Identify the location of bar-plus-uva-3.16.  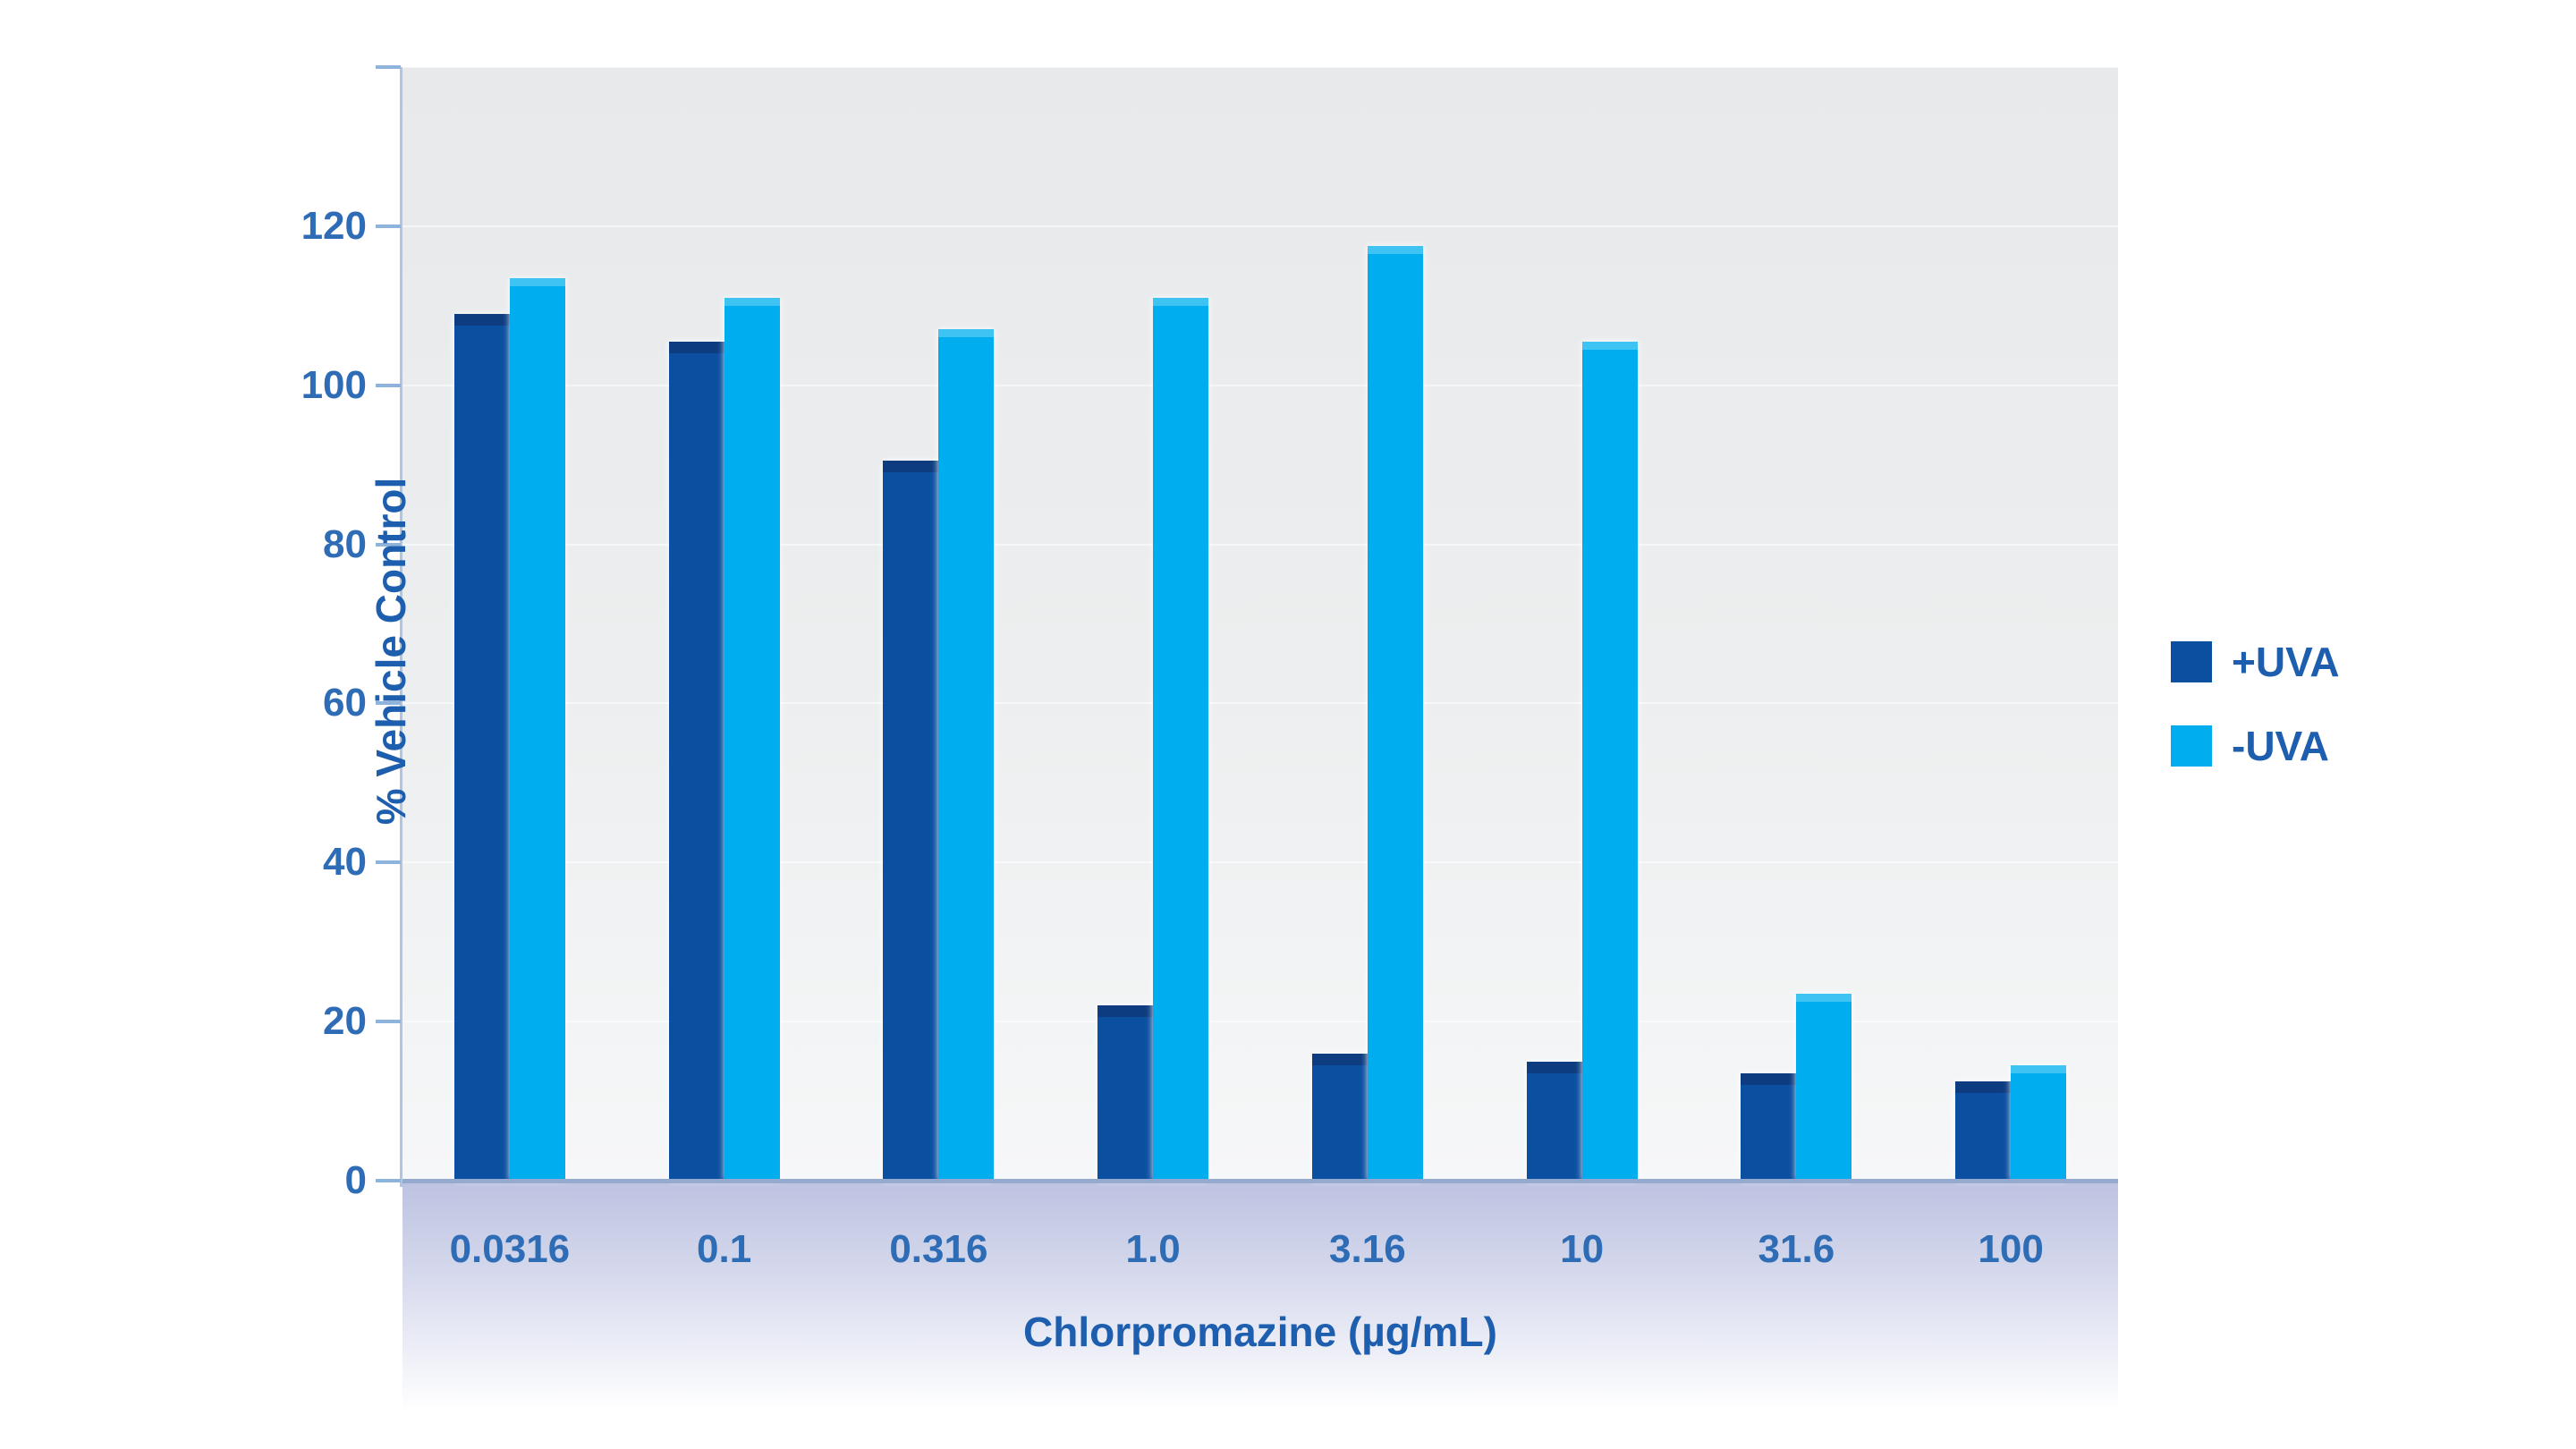
(1339, 1117).